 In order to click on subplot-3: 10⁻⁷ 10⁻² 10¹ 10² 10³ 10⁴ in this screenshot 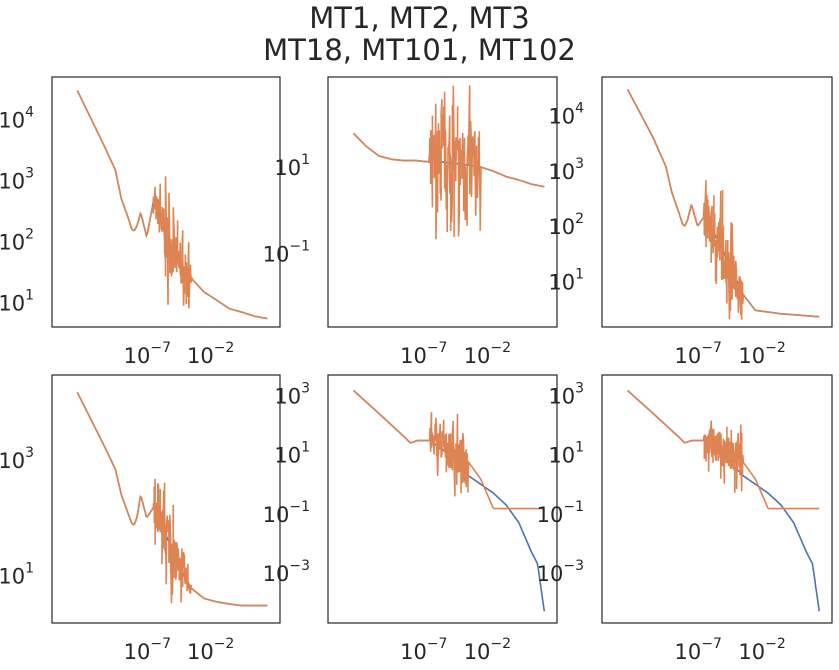, I will do `click(690, 222)`.